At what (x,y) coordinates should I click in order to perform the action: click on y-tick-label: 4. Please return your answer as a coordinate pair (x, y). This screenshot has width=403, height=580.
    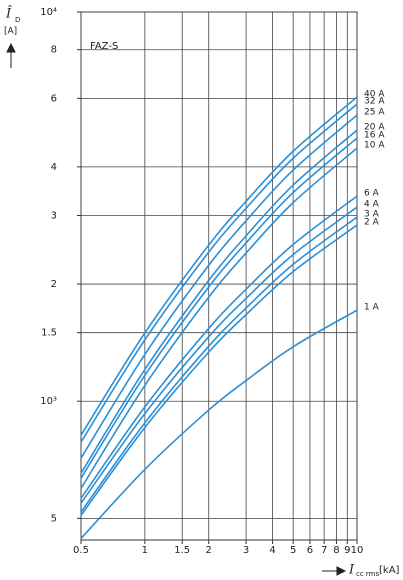
    Looking at the image, I should click on (54, 167).